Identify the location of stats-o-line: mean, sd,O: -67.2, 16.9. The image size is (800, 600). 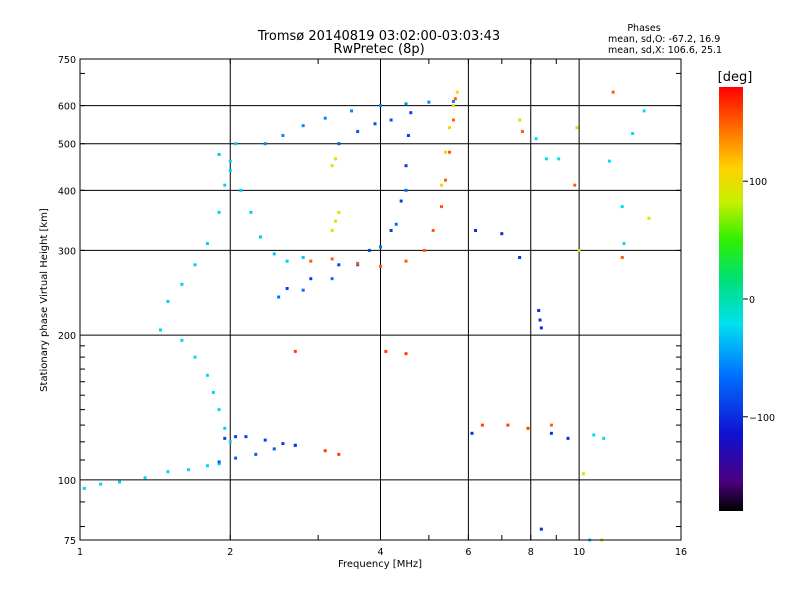
(664, 39).